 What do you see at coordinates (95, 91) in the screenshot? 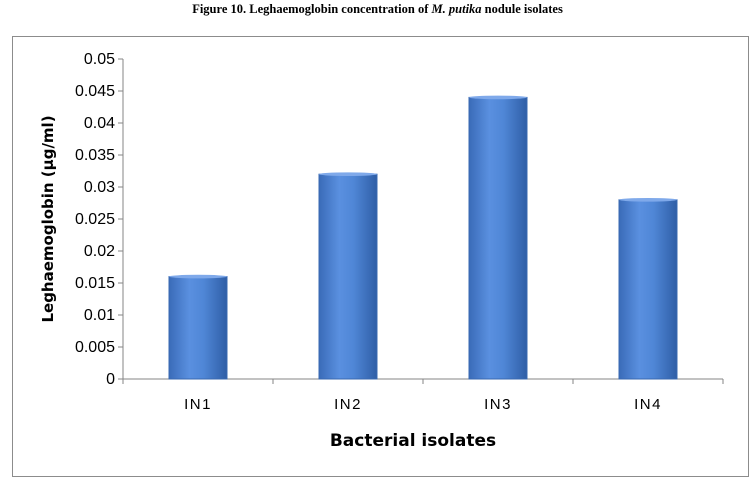
I see `y-tick-label: 0.045` at bounding box center [95, 91].